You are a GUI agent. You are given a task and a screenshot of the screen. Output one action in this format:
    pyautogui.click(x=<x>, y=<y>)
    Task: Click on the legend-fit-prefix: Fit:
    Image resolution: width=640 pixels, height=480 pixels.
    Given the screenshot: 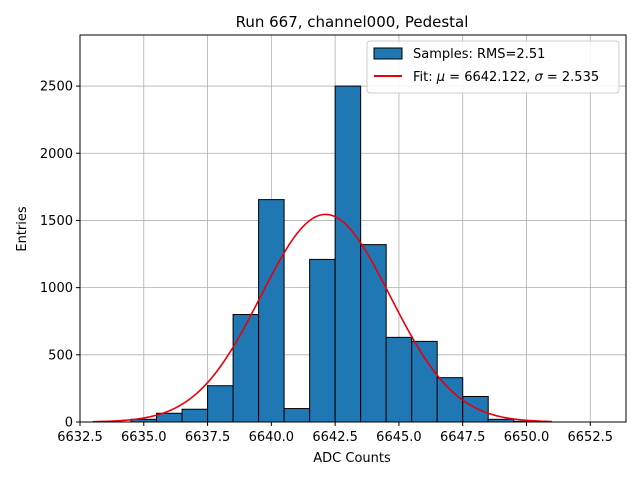 What is the action you would take?
    pyautogui.click(x=425, y=77)
    